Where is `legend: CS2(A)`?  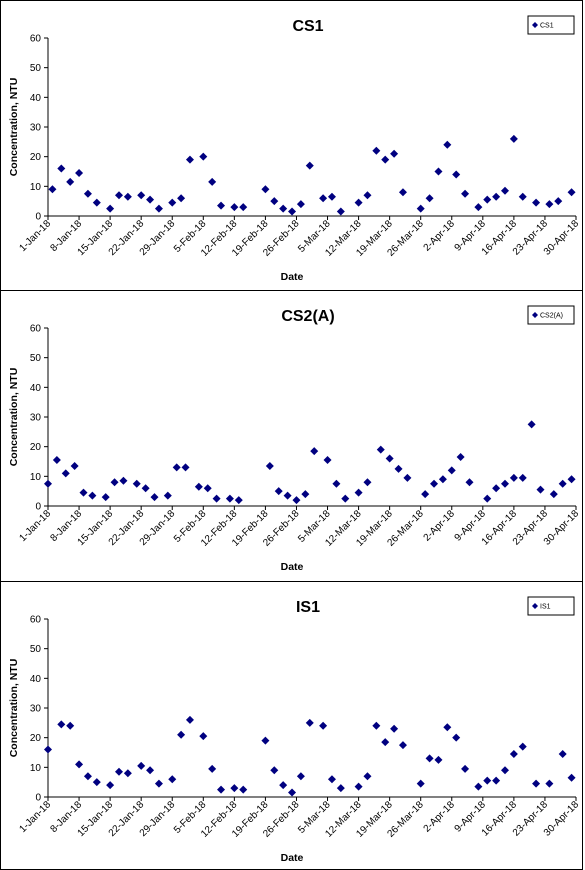
legend: CS2(A) is located at coordinates (551, 315).